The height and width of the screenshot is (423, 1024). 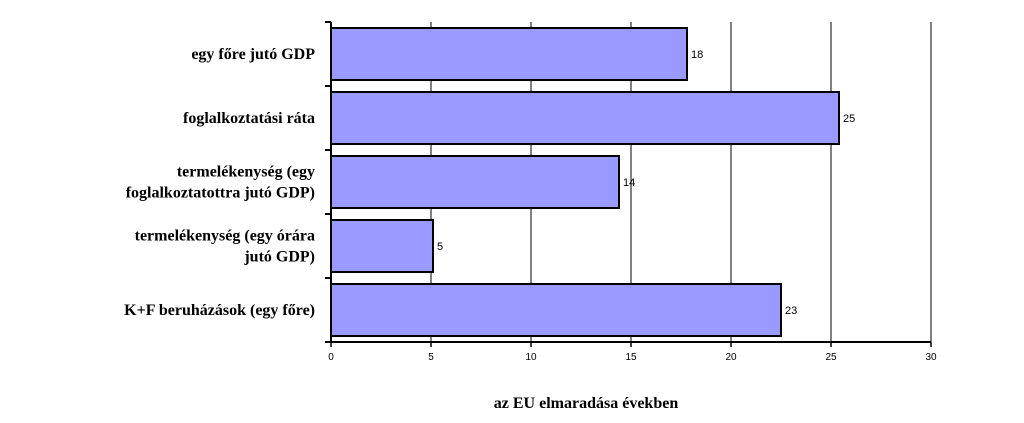 What do you see at coordinates (791, 311) in the screenshot?
I see `data-label: 23` at bounding box center [791, 311].